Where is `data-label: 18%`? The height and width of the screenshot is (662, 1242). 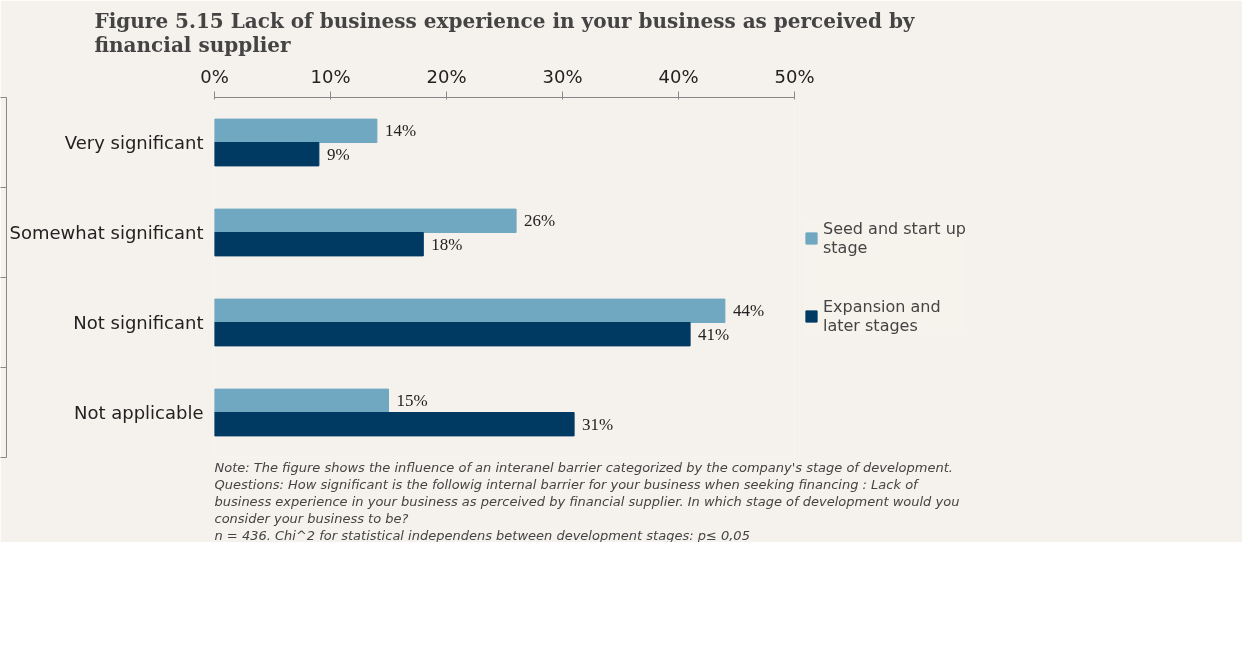 data-label: 18% is located at coordinates (447, 244).